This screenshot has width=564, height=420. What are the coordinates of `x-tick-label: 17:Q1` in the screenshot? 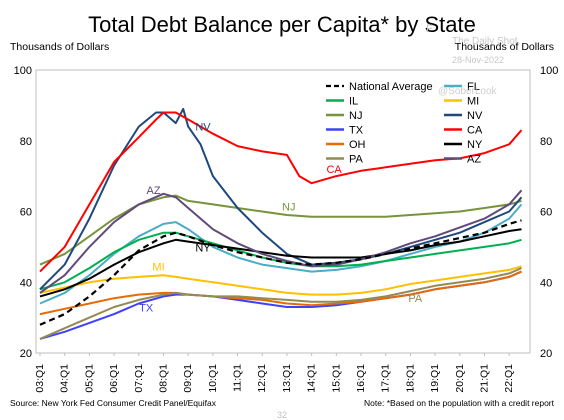 It's located at (386, 378).